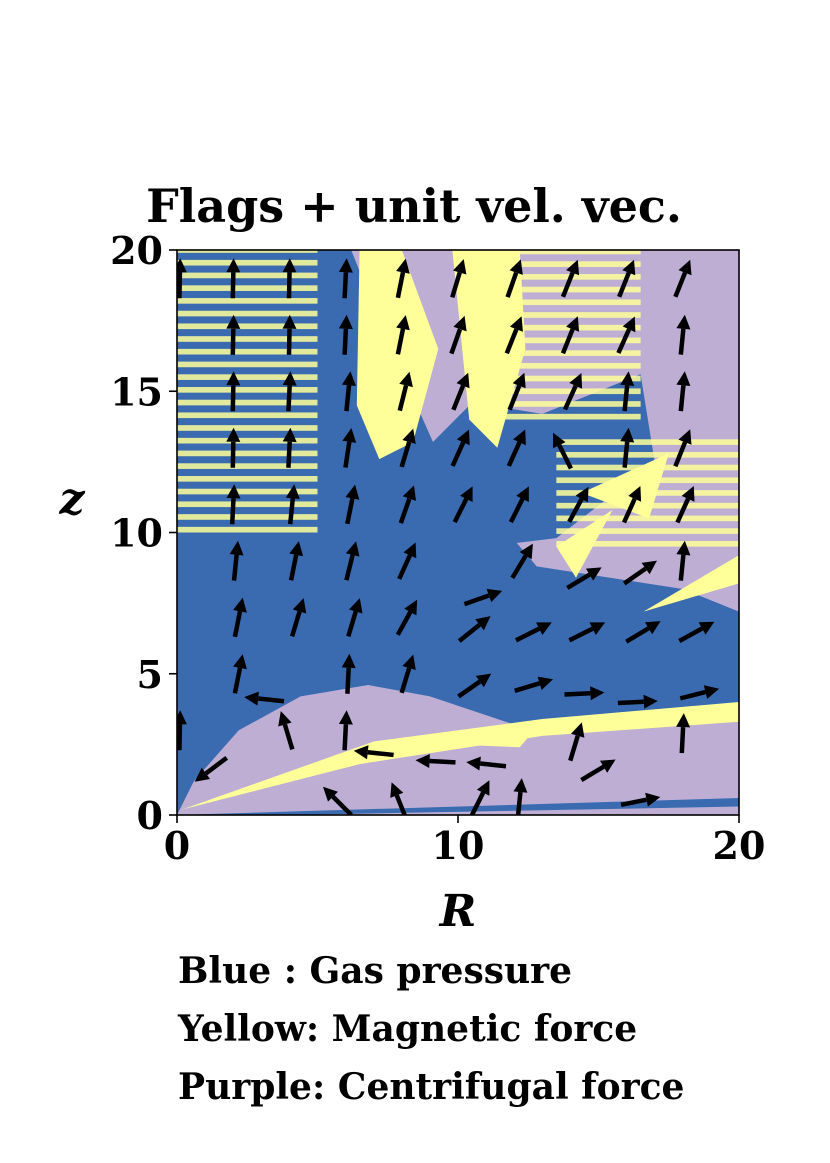  I want to click on y-tick-label: 20, so click(136, 250).